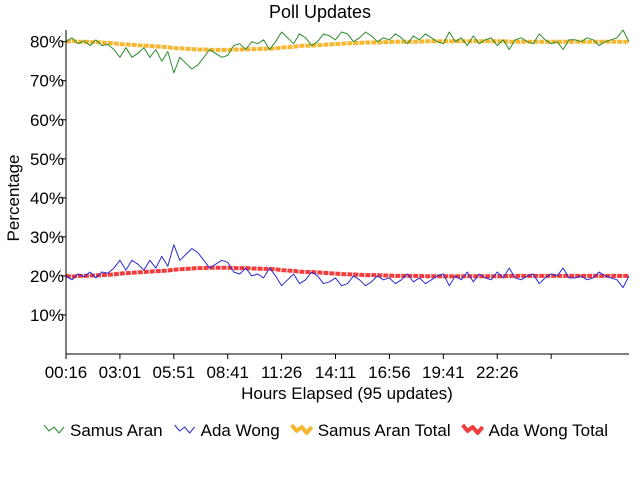 This screenshot has height=480, width=640. What do you see at coordinates (66, 372) in the screenshot?
I see `x-tick-label: 00:16` at bounding box center [66, 372].